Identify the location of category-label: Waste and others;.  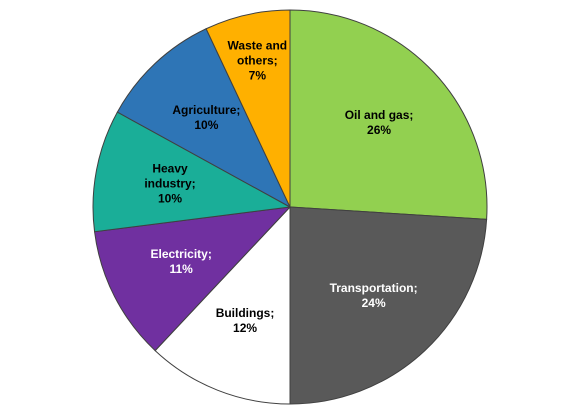
(257, 53).